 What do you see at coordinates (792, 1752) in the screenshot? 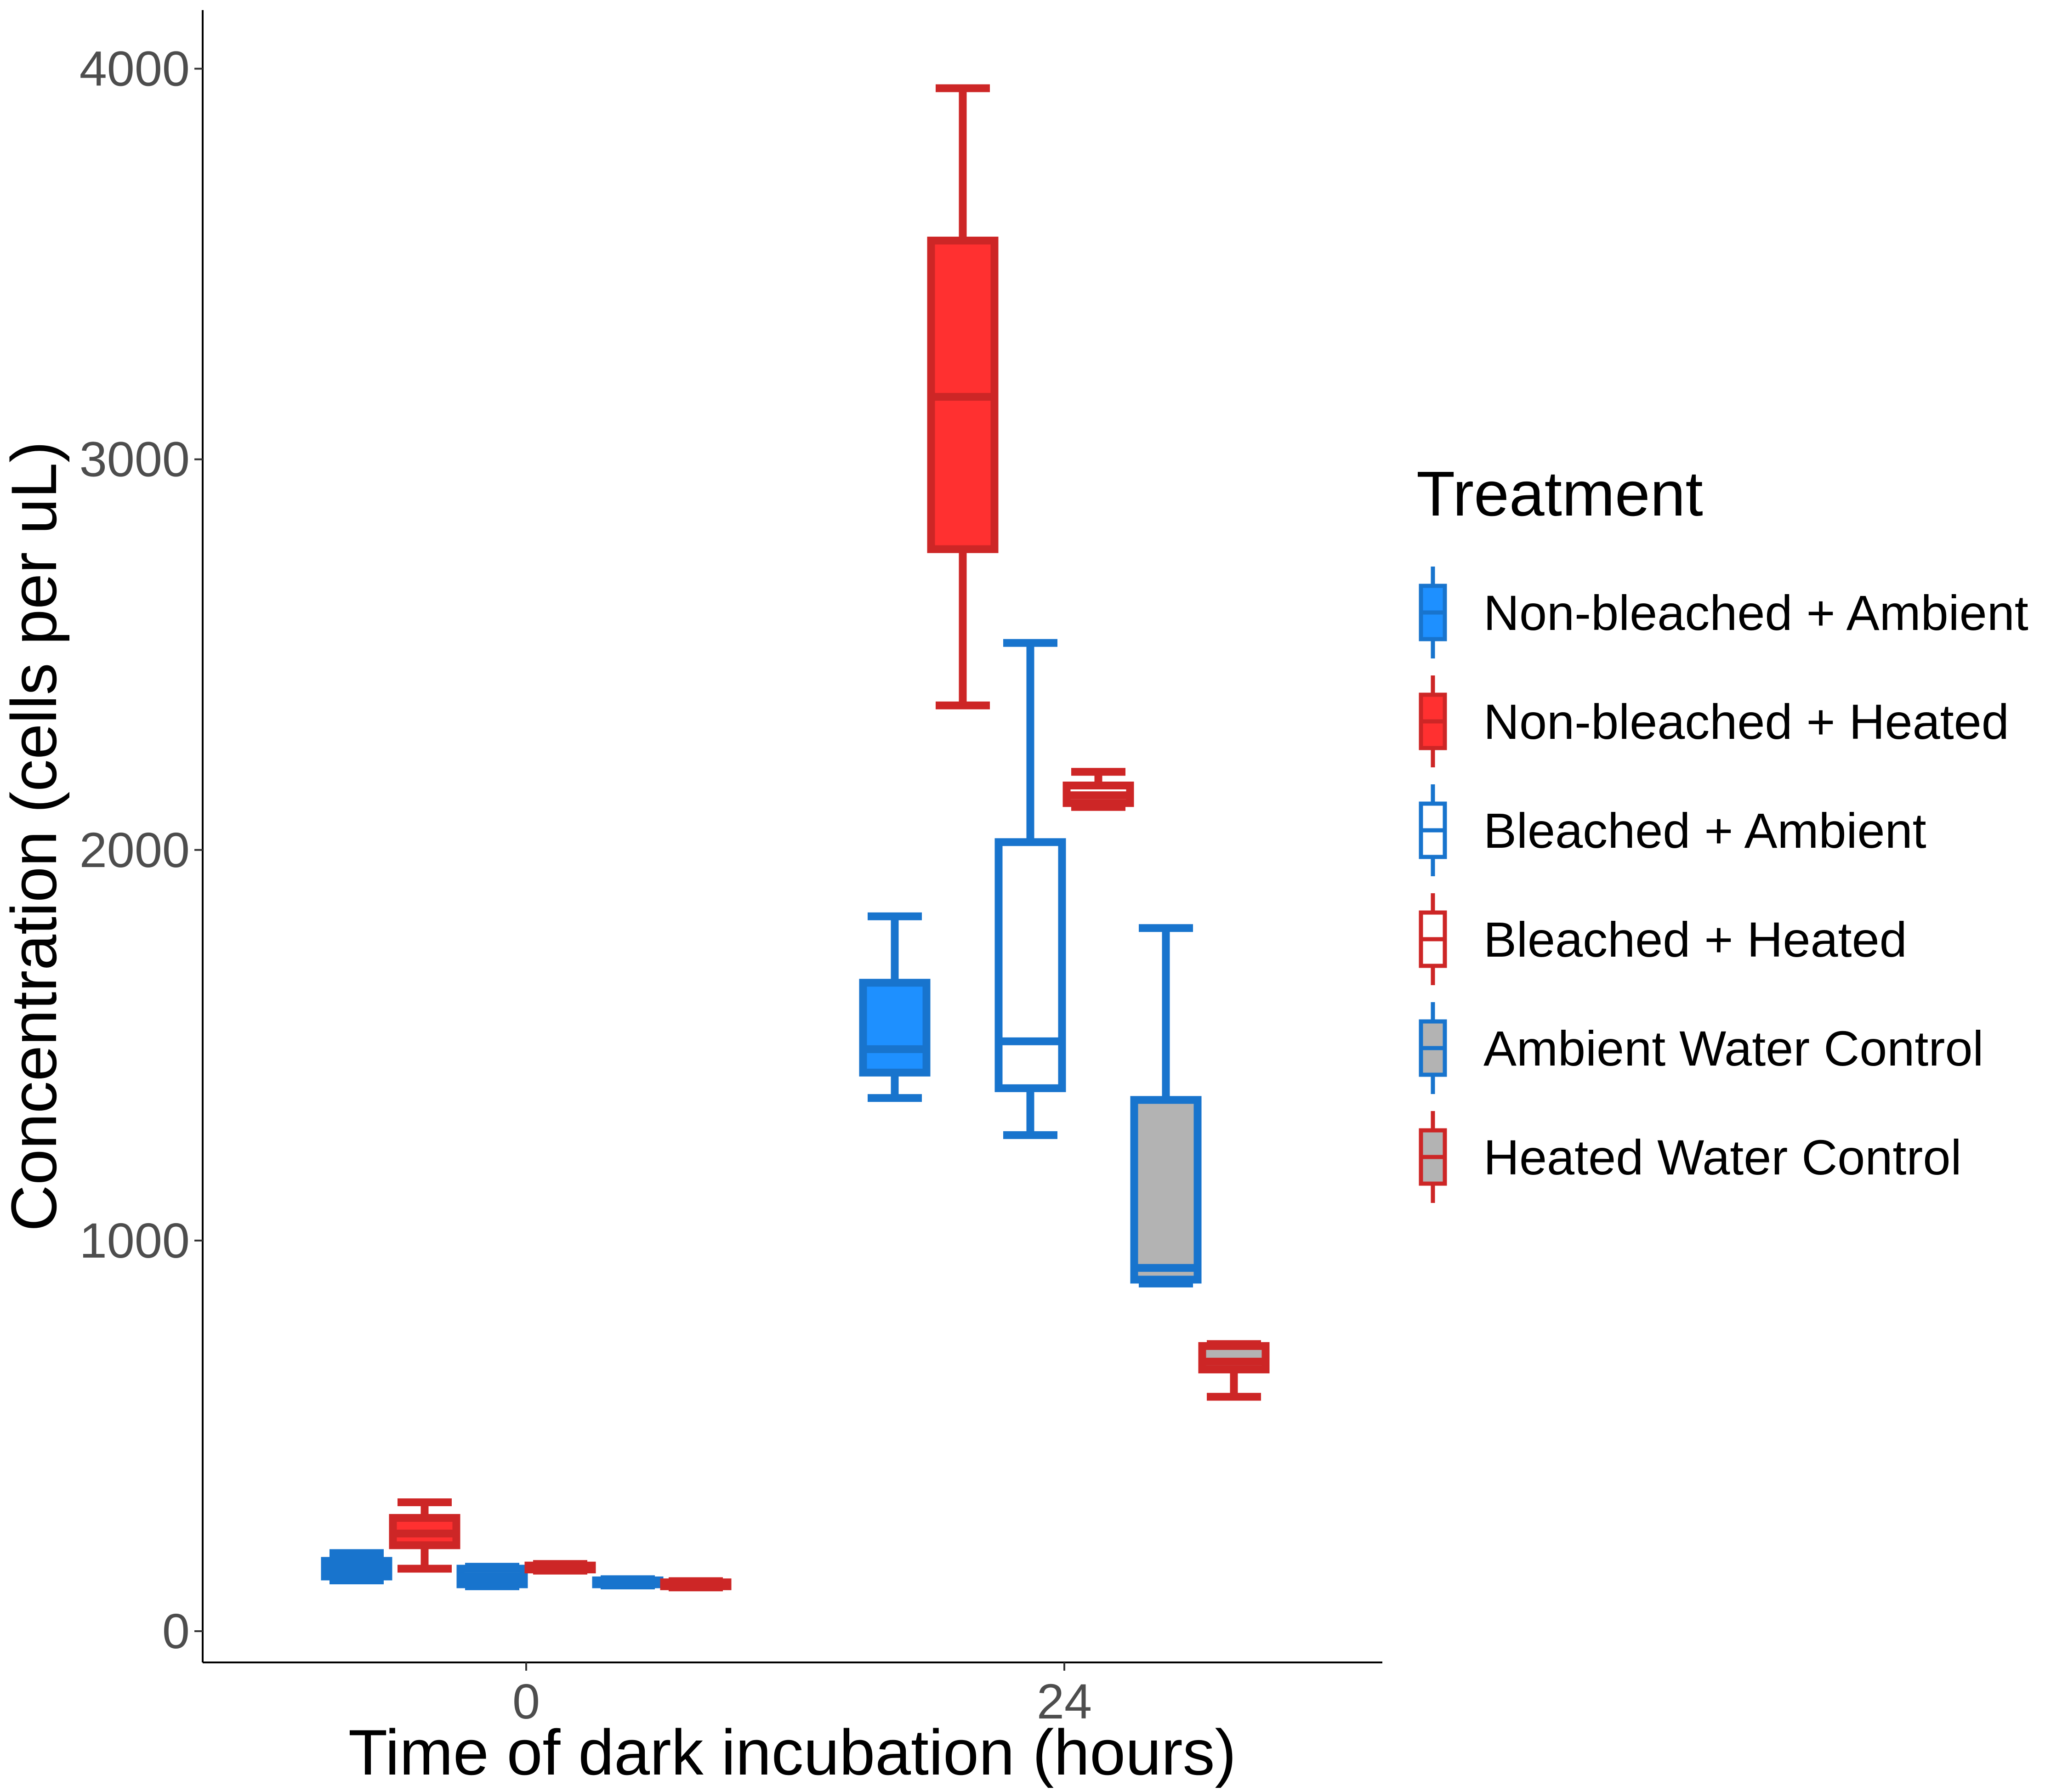
I see `x-axis-title: Time of dark incubation (hours)` at bounding box center [792, 1752].